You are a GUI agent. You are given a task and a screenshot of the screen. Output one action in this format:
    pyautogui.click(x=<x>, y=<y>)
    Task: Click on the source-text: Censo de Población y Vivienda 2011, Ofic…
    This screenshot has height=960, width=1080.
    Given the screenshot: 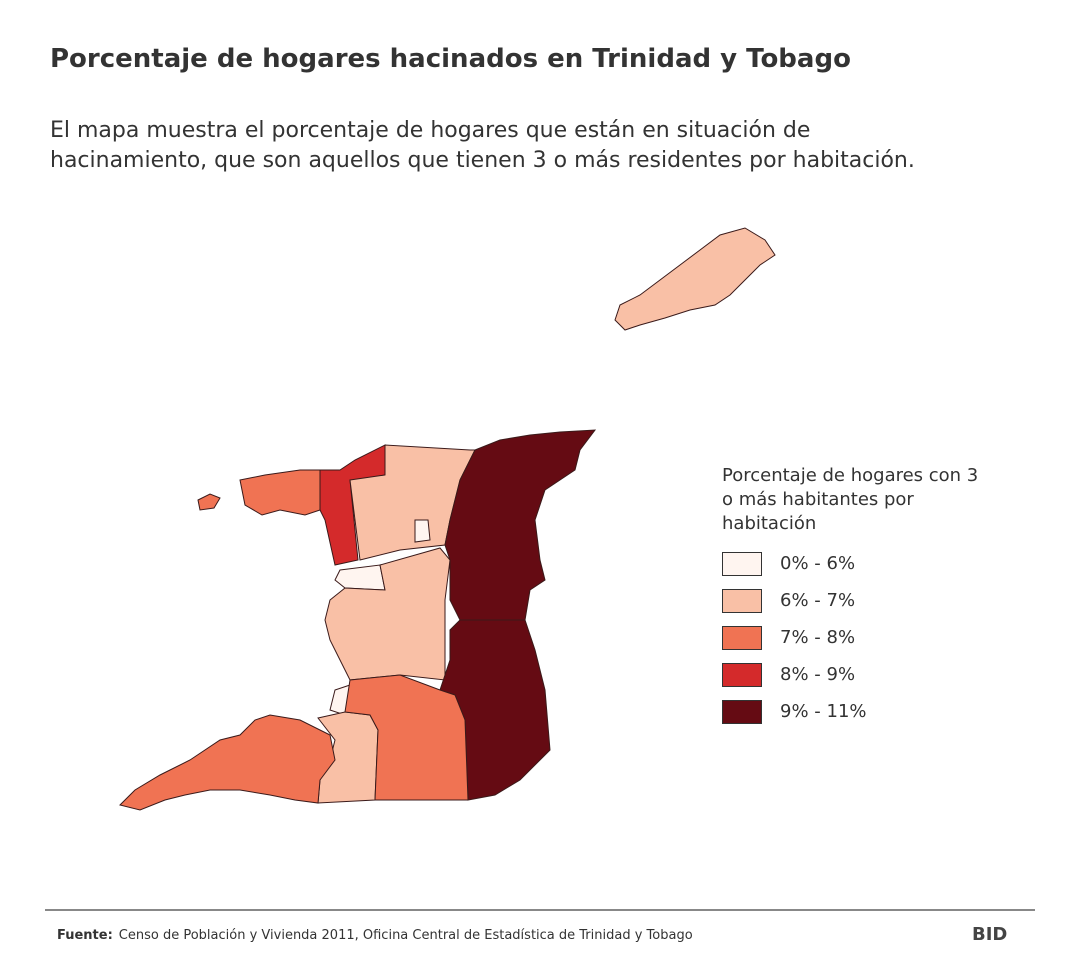 What is the action you would take?
    pyautogui.click(x=405, y=935)
    